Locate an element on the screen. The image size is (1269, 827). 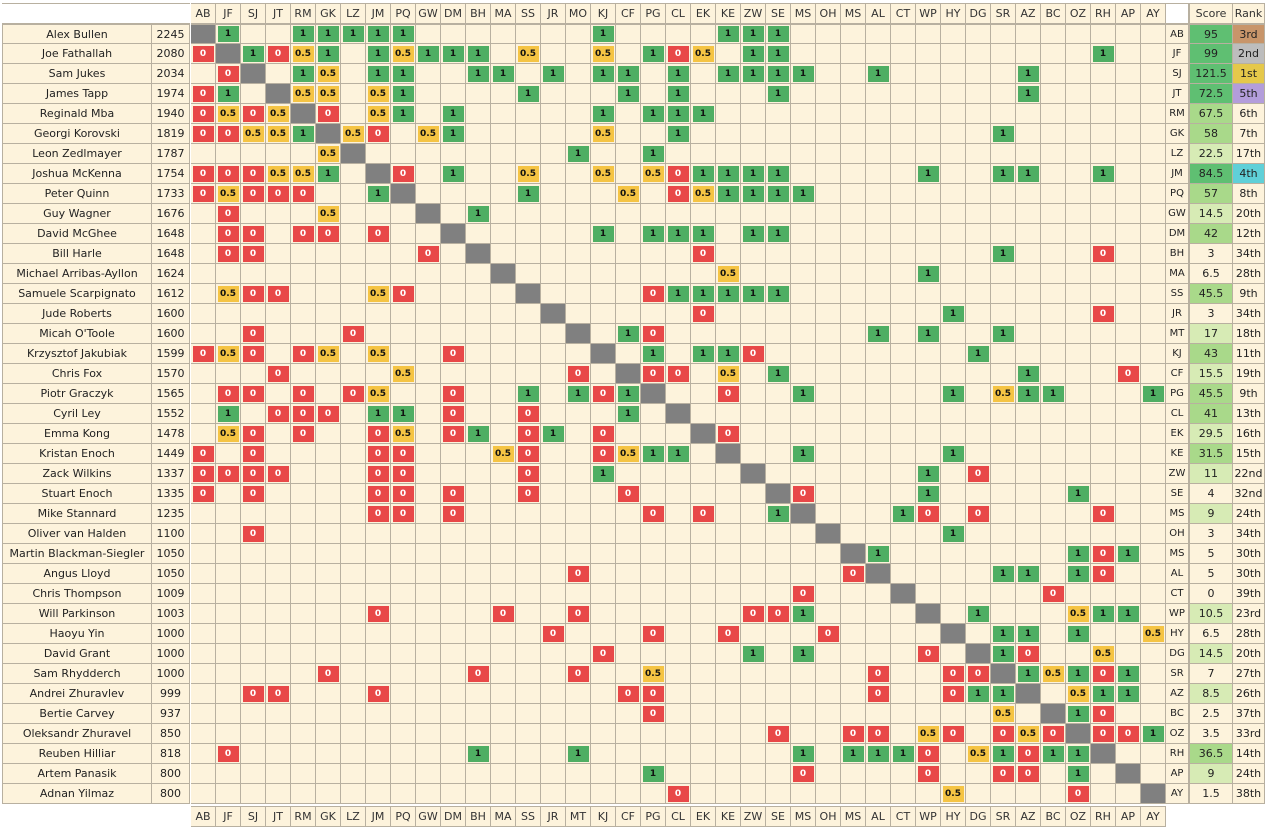
player-score: 3 is located at coordinates (1211, 314).